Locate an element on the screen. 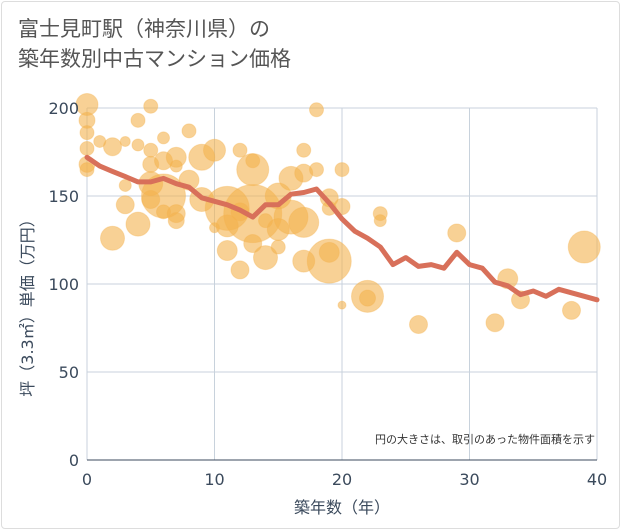  x-tick-label: 20 is located at coordinates (342, 479).